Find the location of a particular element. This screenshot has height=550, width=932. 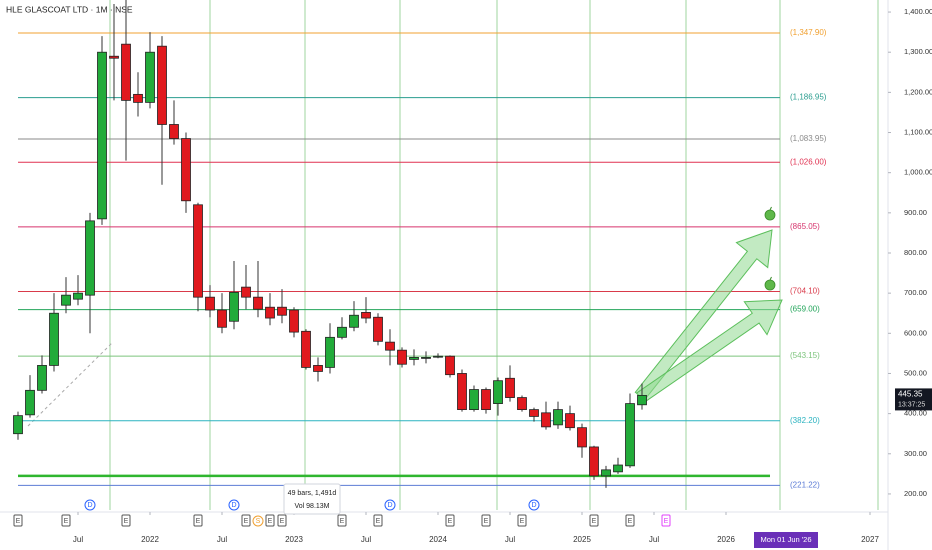

level-label: (1,026.00) is located at coordinates (808, 161).